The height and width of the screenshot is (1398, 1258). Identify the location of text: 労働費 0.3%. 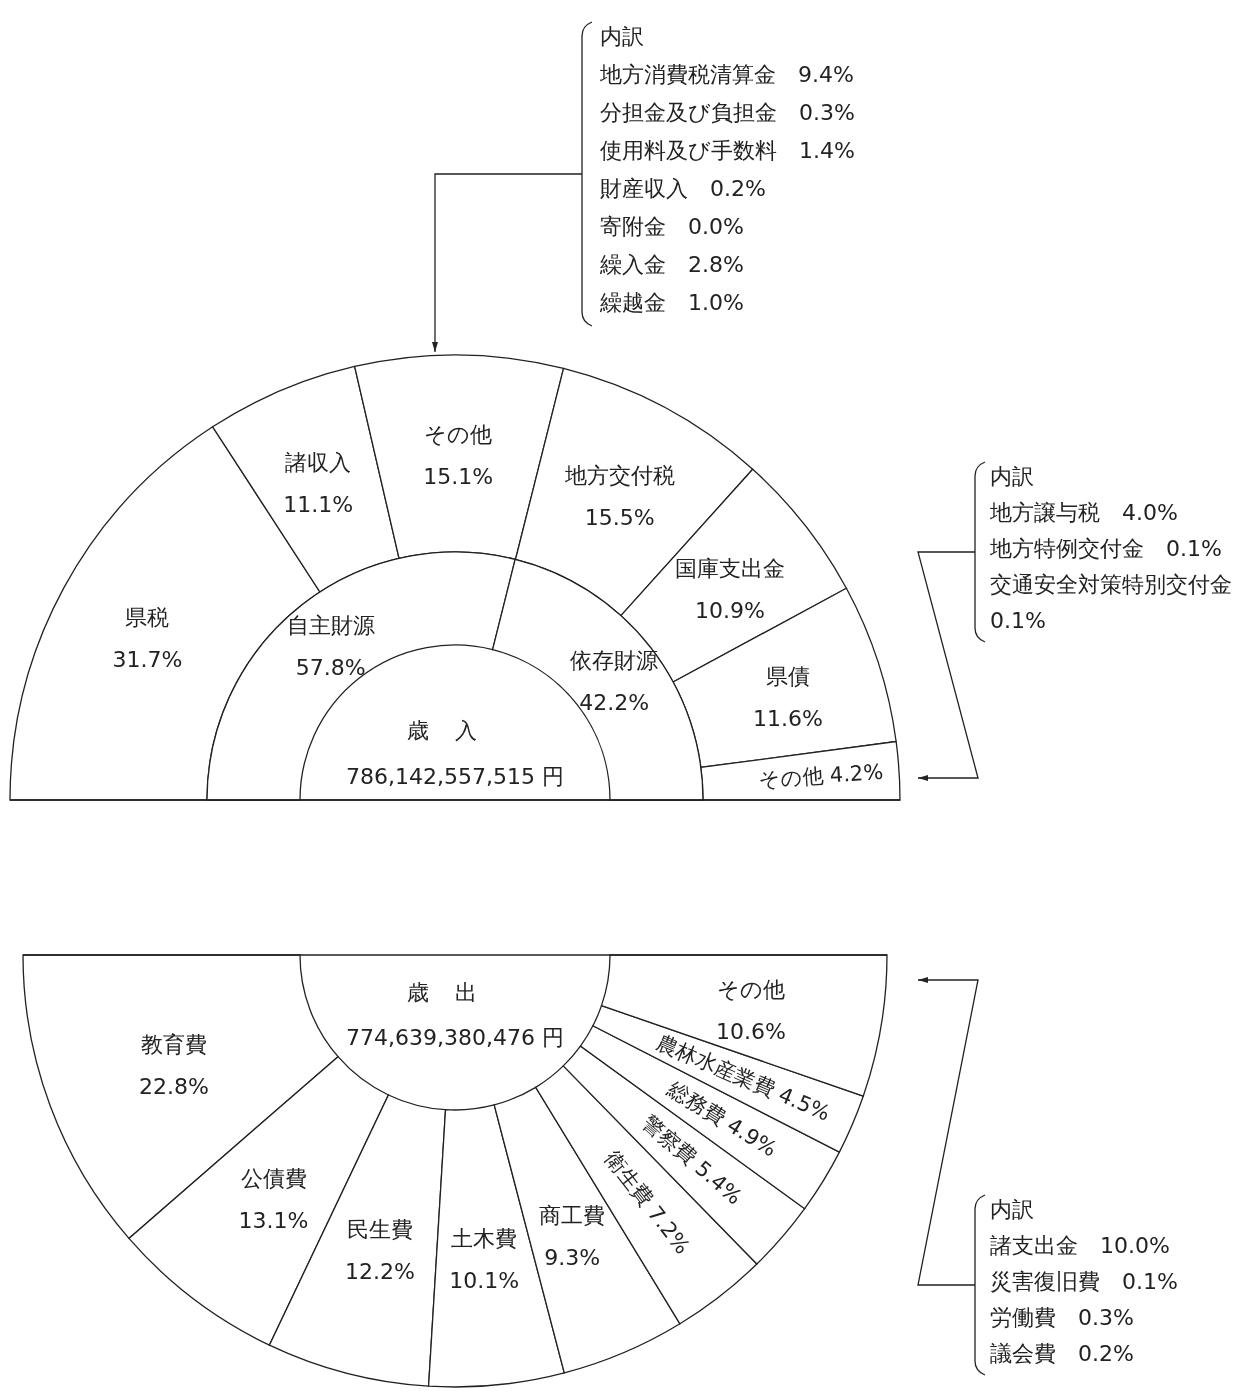
(1062, 1317).